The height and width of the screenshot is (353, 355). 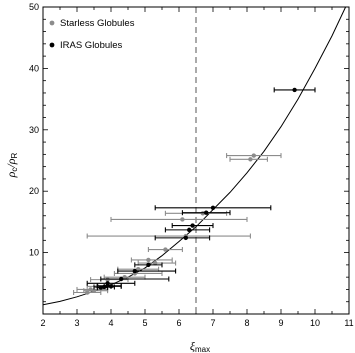 I want to click on x-tick-label: 10, so click(x=315, y=323).